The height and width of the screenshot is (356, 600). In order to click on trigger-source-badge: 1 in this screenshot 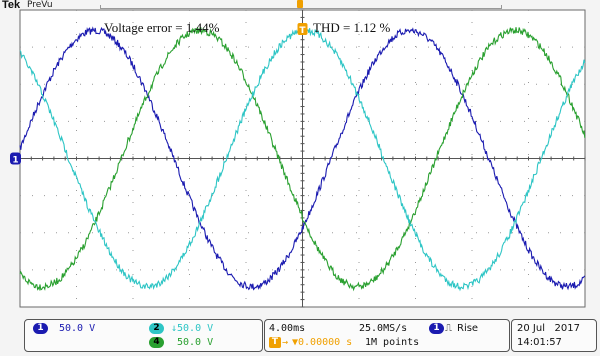, I will do `click(436, 328)`.